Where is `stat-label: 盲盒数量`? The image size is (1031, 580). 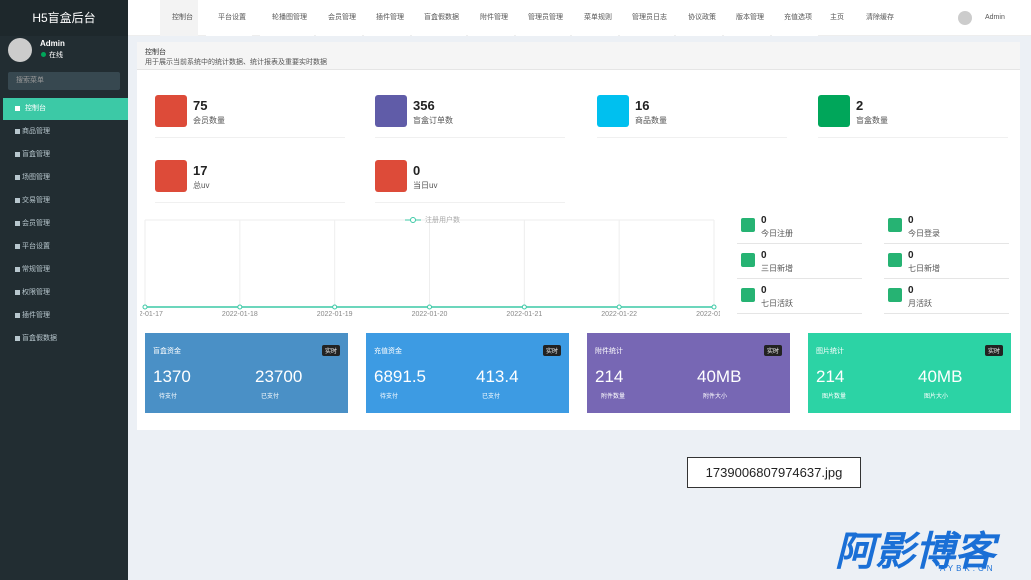 stat-label: 盲盒数量 is located at coordinates (872, 120).